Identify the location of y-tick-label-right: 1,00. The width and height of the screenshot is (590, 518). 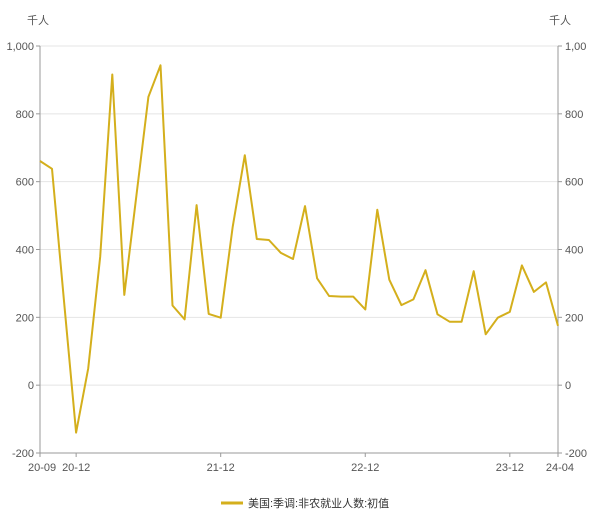
(575, 47).